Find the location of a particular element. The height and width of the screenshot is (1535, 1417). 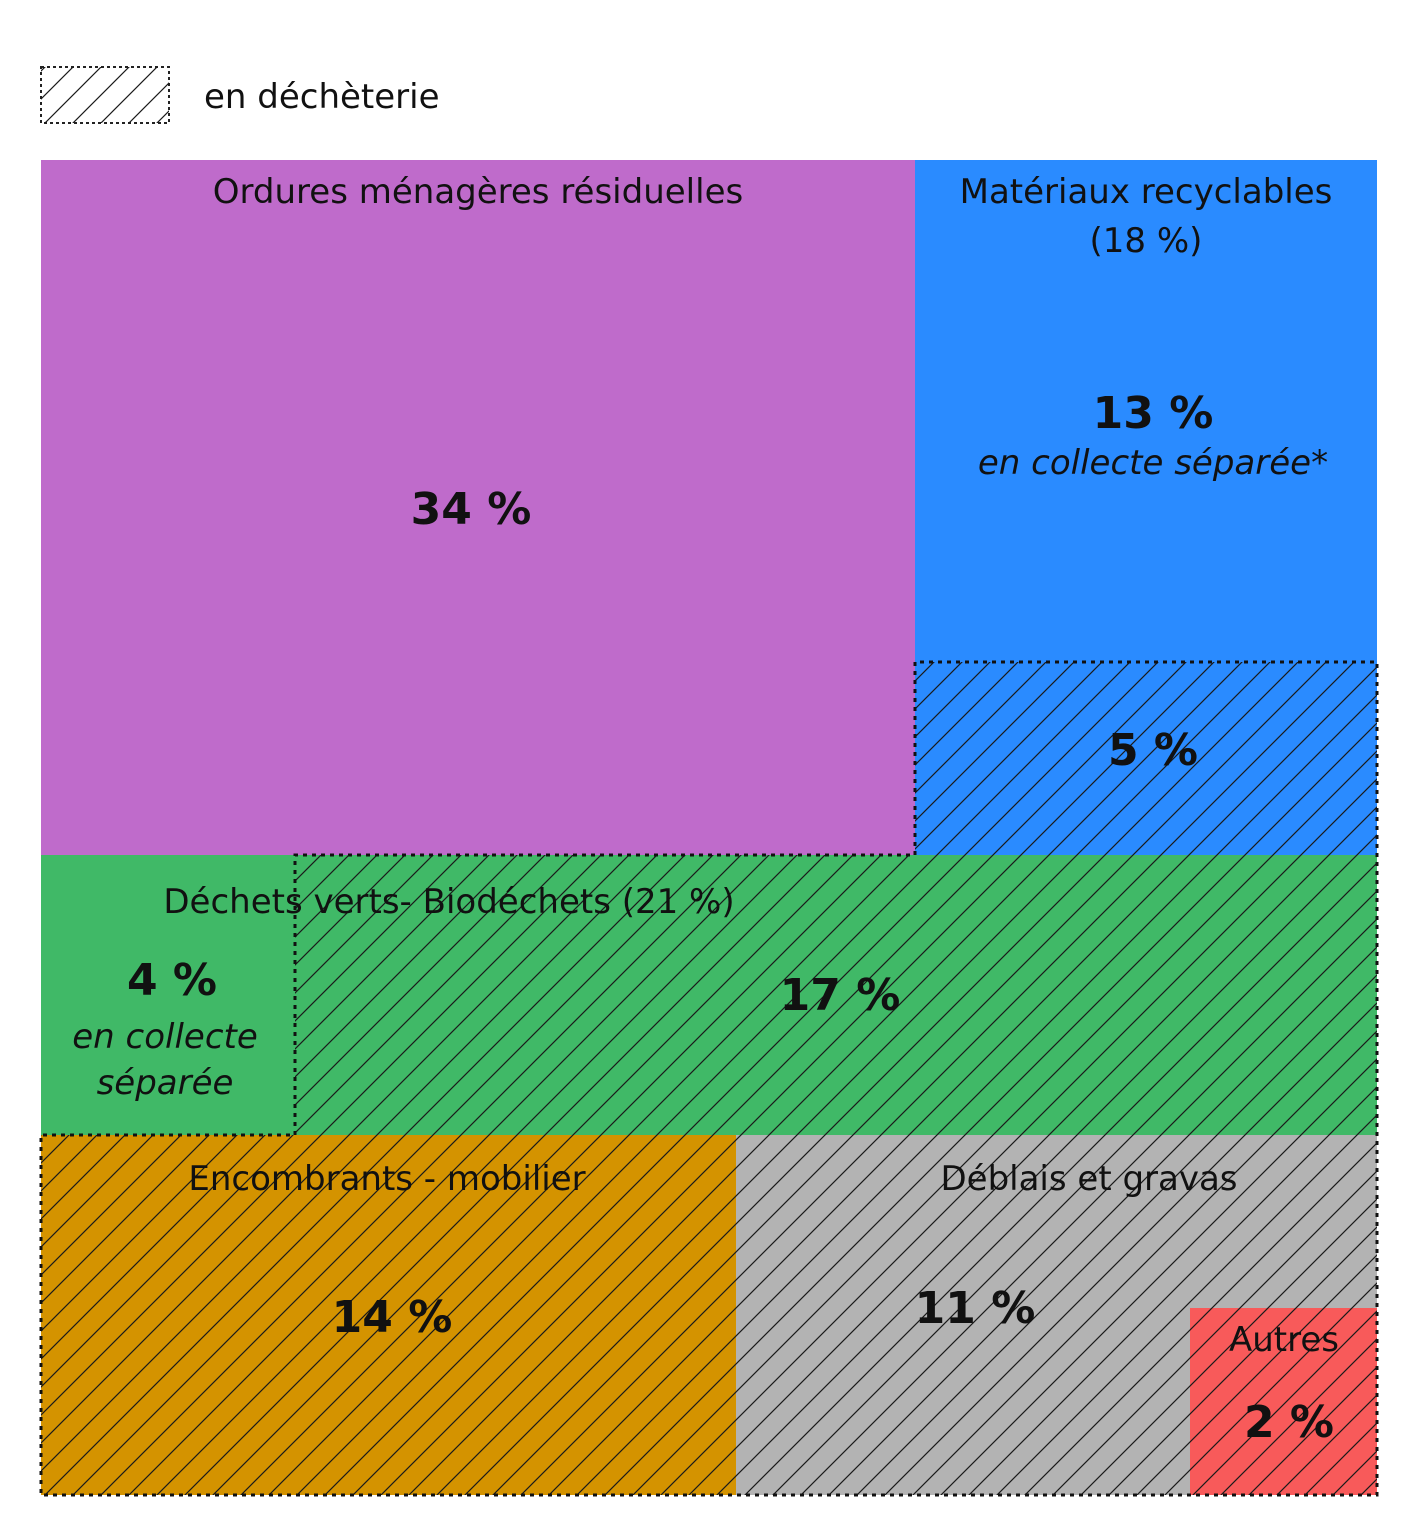

verts-label: Déchets verts- Biodéchets (21 %) is located at coordinates (448, 902).